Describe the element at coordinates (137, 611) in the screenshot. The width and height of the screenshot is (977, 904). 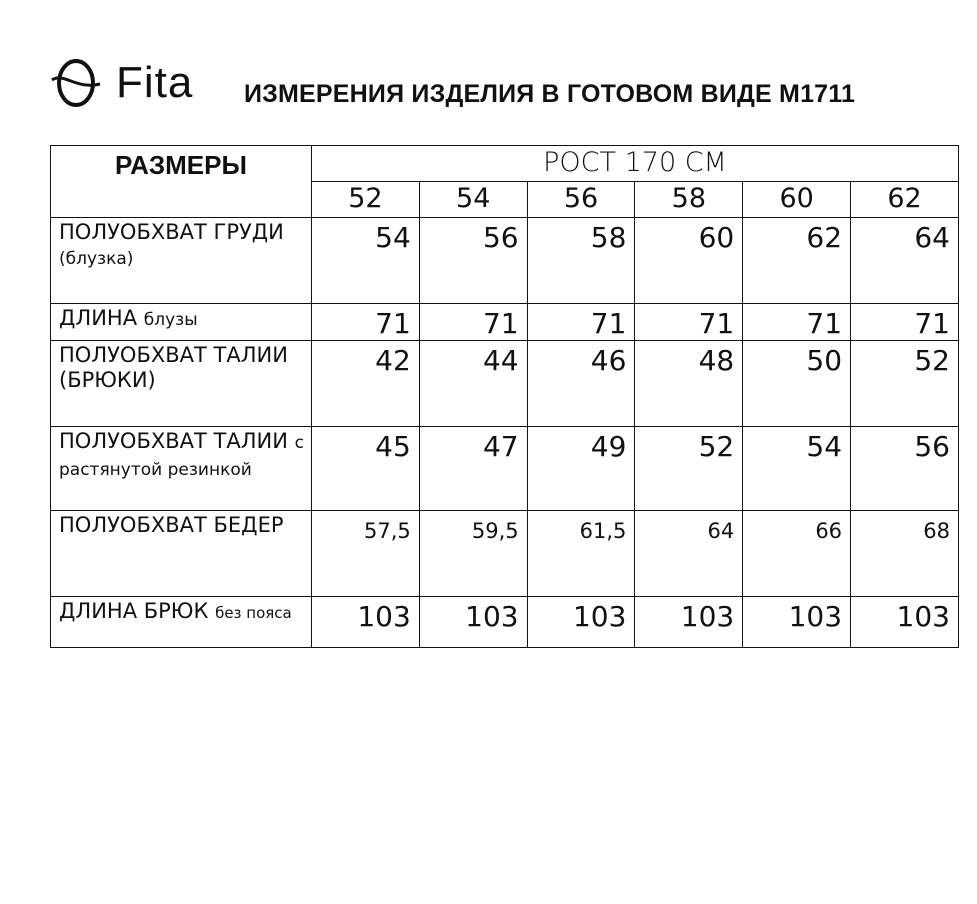
I see `row-label-label-main: ДЛИНА БРЮК` at that location.